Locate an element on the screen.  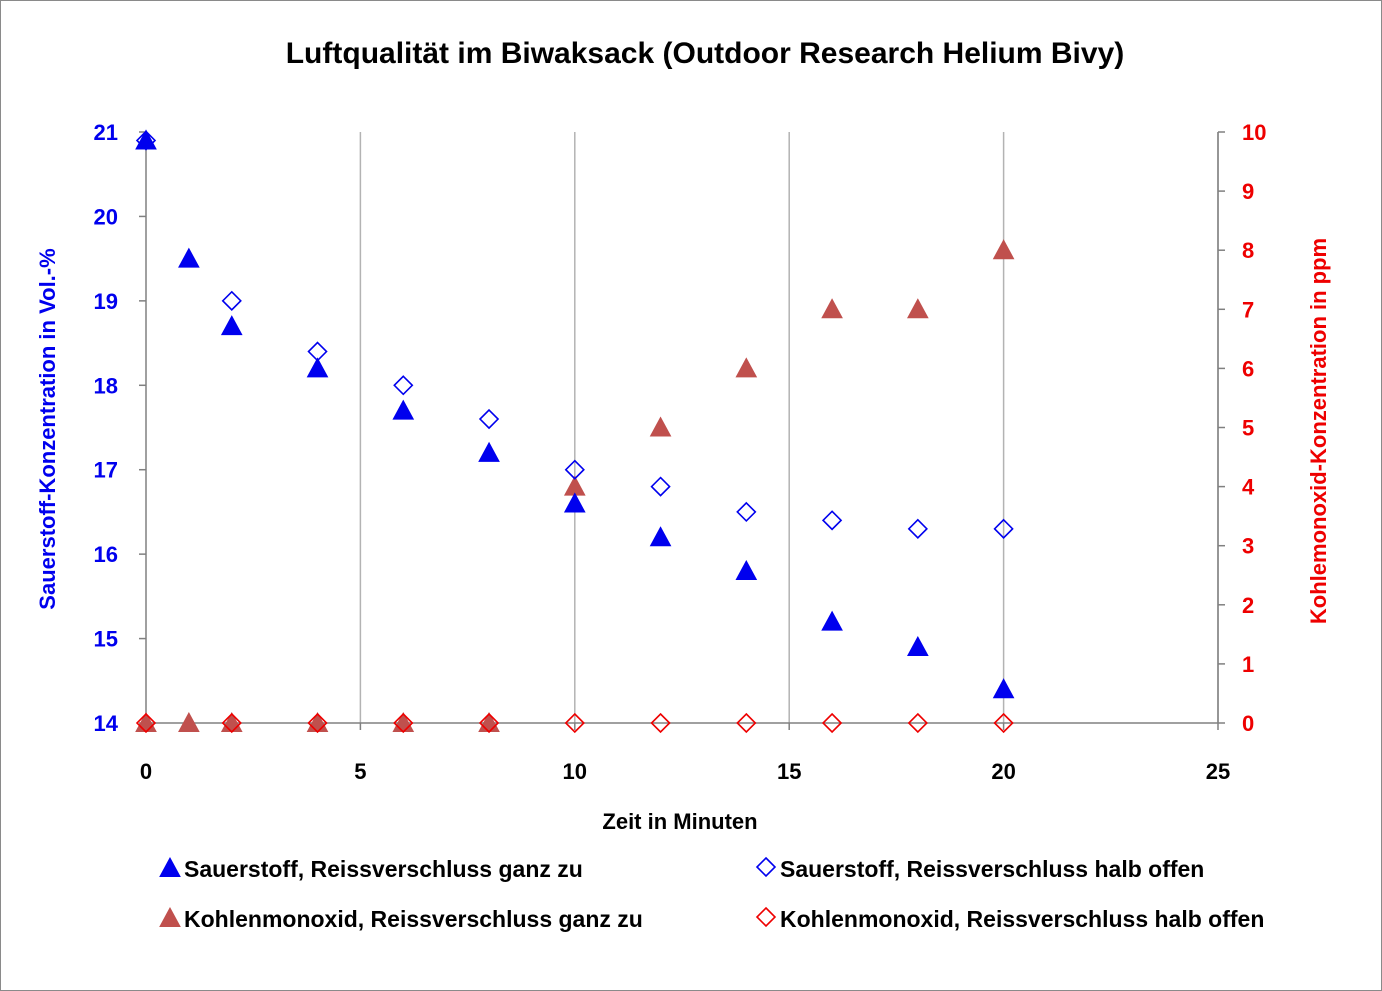
y-left-tick-label: 15 is located at coordinates (106, 639).